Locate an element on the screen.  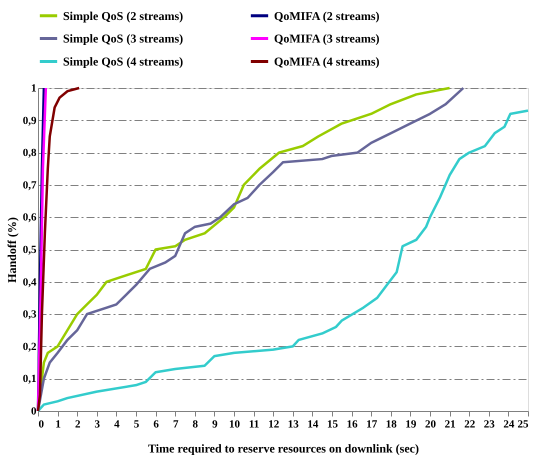
x-tick-label: 25 is located at coordinates (523, 424).